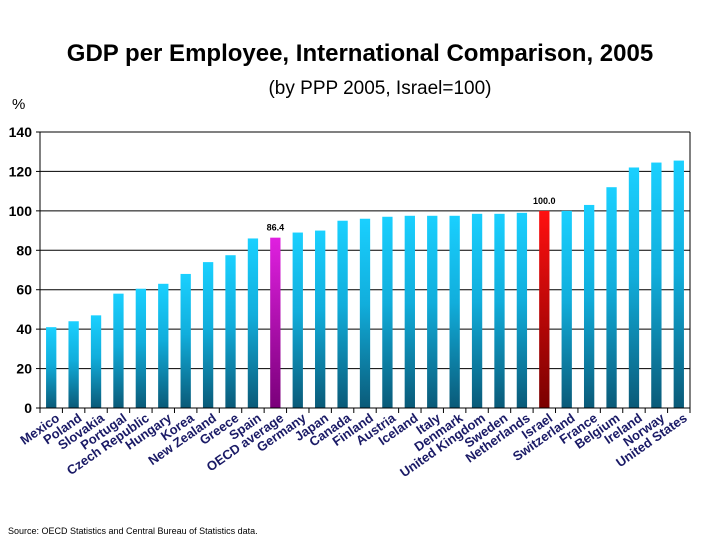 Image resolution: width=720 pixels, height=540 pixels. What do you see at coordinates (51, 367) in the screenshot?
I see `bar-mexico` at bounding box center [51, 367].